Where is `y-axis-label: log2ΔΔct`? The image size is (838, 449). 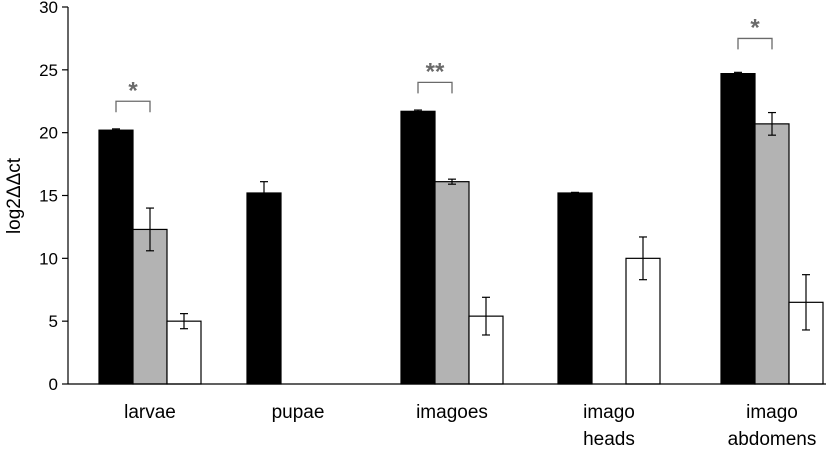 y-axis-label: log2ΔΔct is located at coordinates (14, 195).